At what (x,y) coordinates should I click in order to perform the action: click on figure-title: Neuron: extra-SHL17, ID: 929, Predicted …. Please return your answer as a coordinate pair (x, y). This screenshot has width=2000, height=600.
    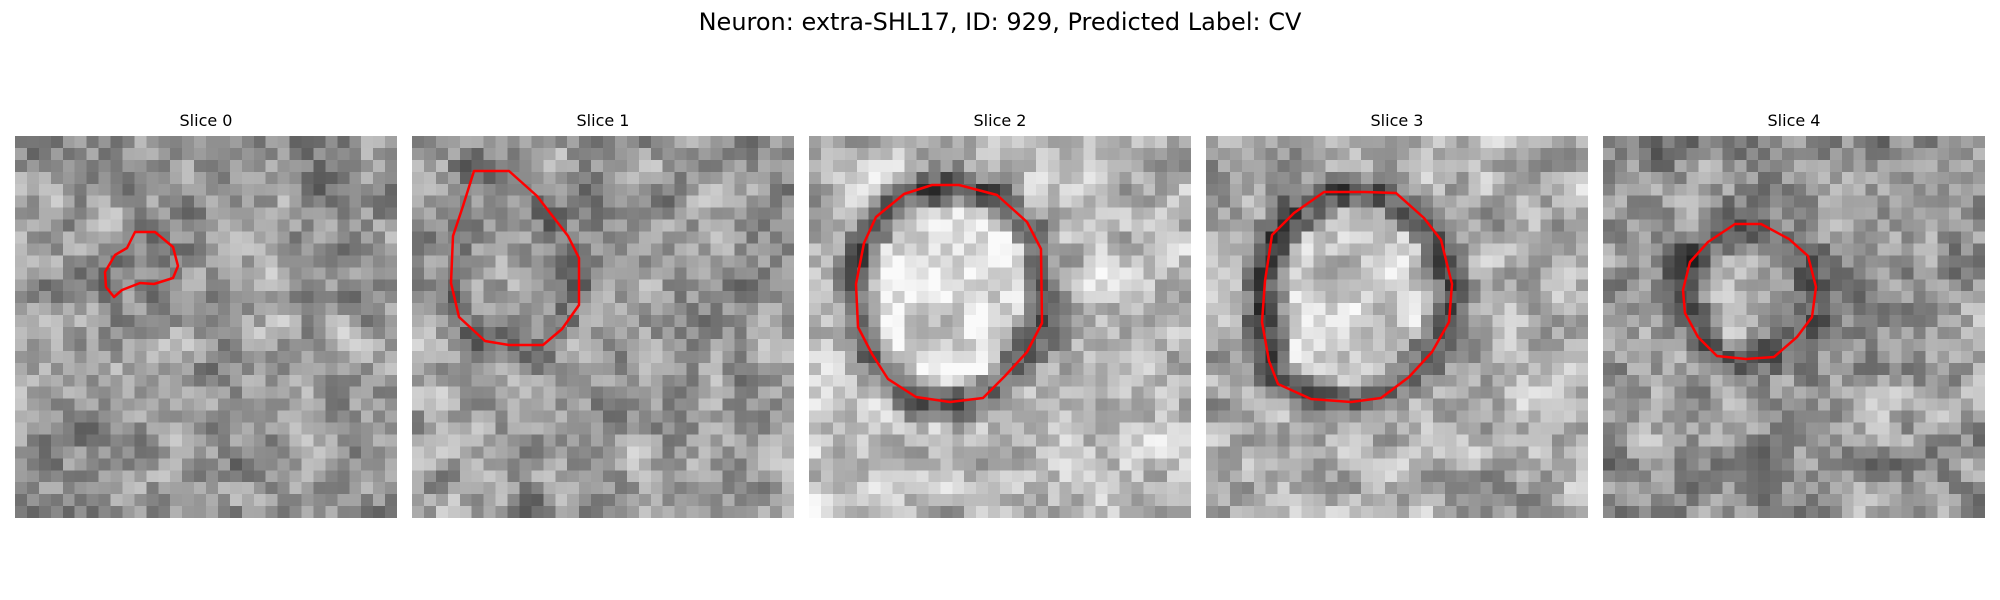
    Looking at the image, I should click on (1000, 22).